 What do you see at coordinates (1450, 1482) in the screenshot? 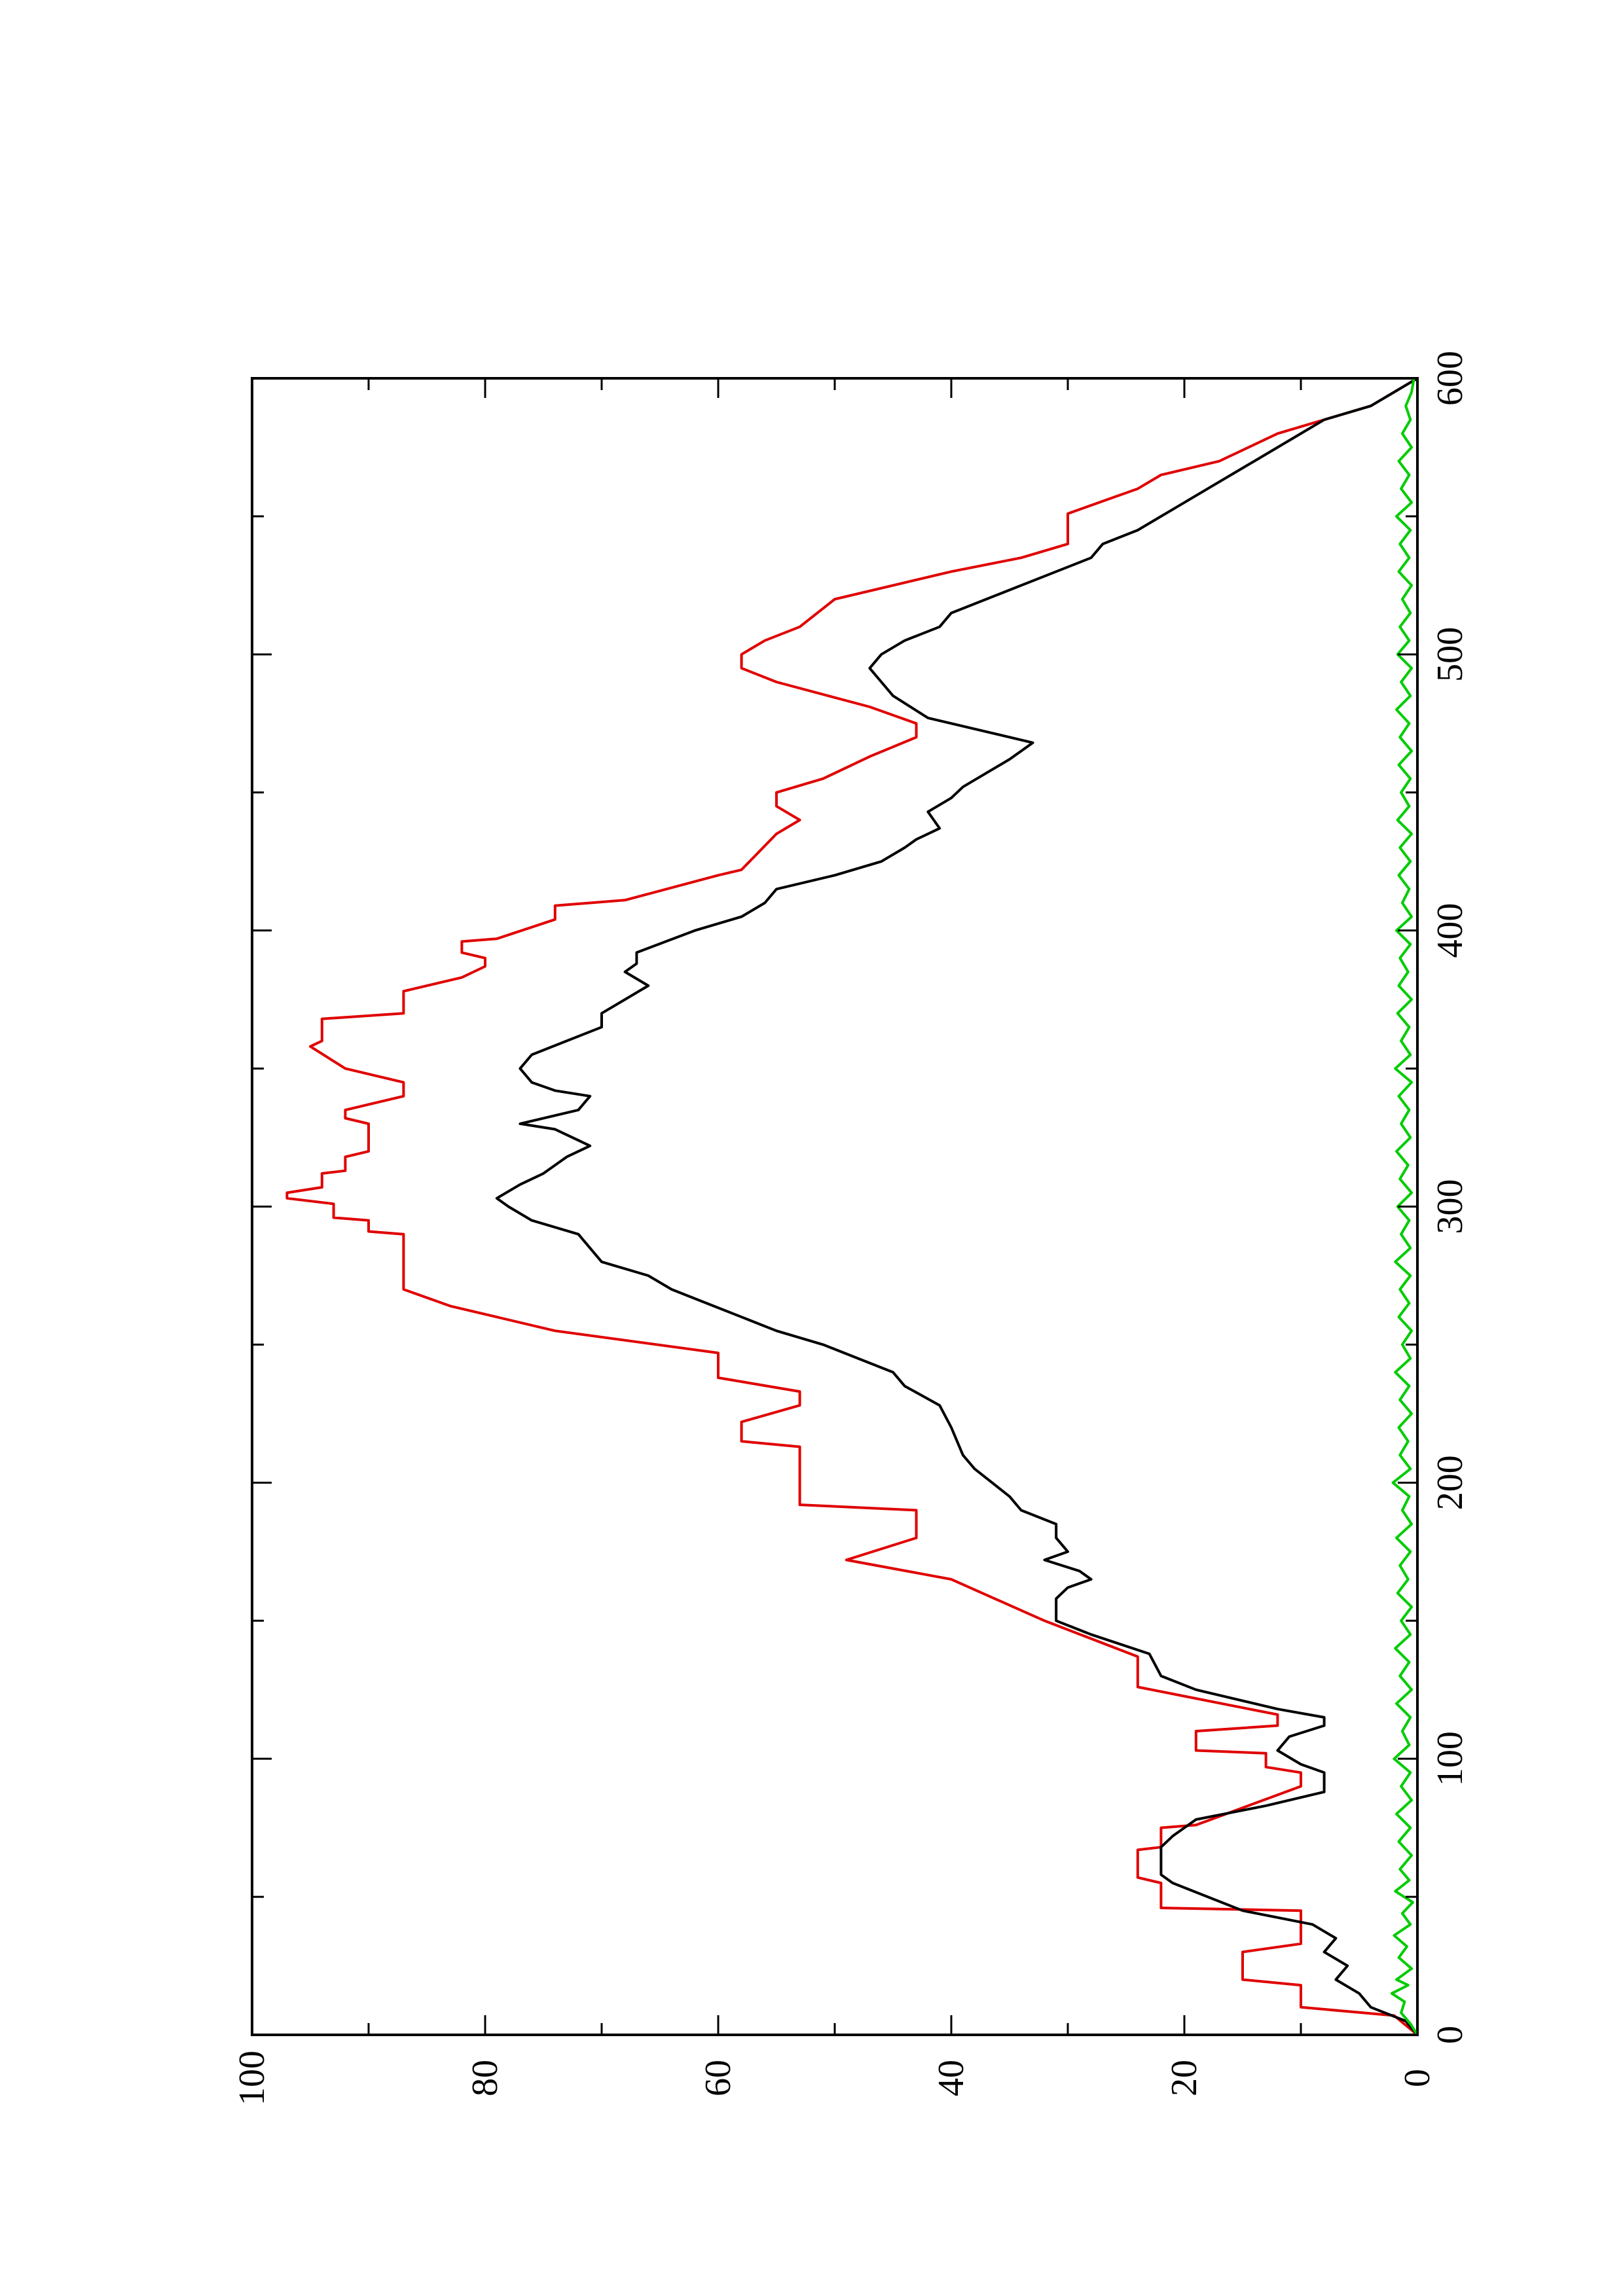
I see `x-tick-label: 200` at bounding box center [1450, 1482].